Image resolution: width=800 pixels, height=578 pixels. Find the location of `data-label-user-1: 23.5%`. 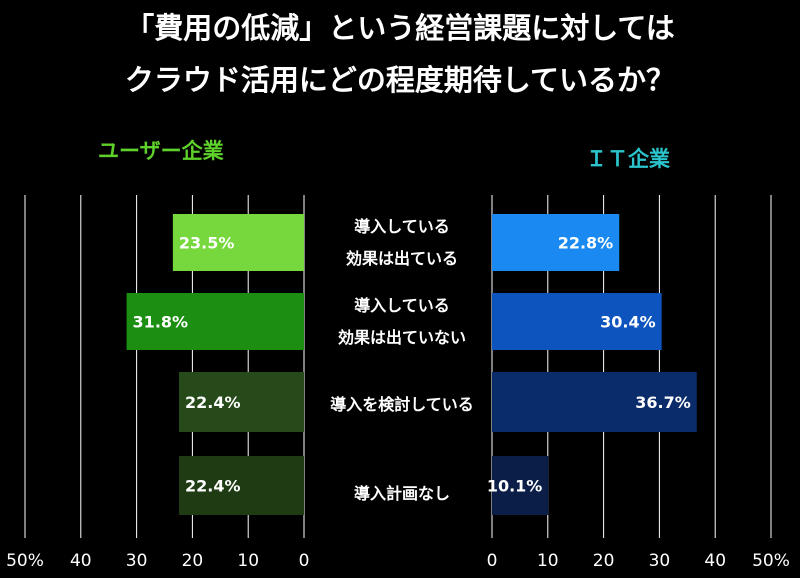

data-label-user-1: 23.5% is located at coordinates (207, 243).